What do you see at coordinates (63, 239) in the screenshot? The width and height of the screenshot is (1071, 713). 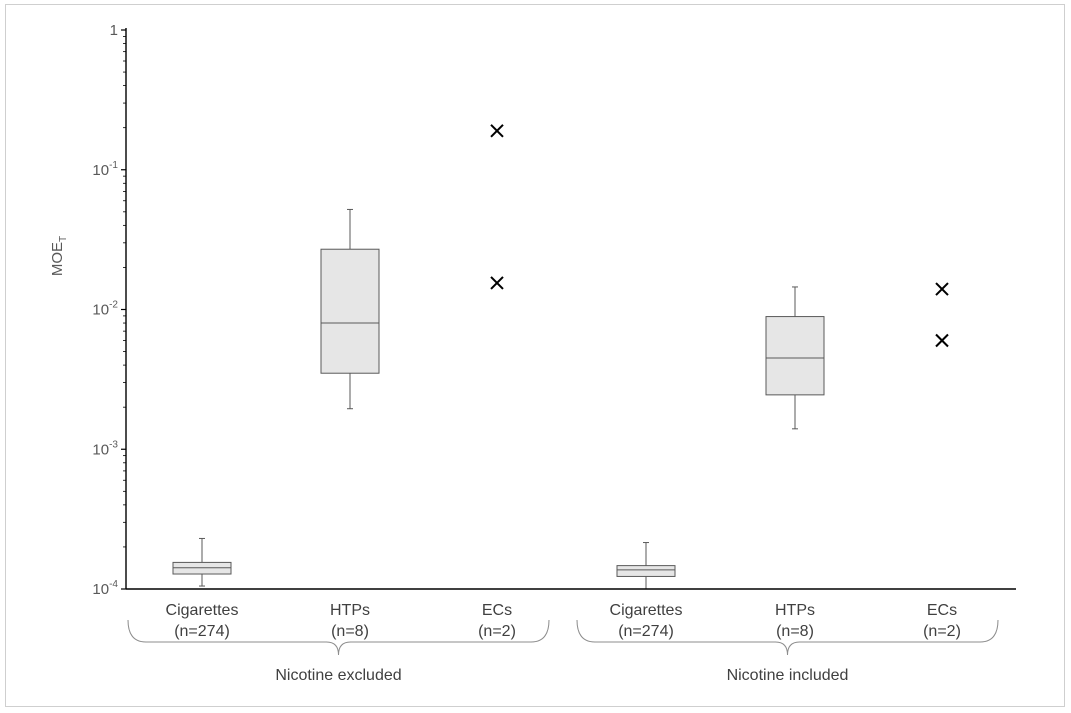 I see `y-axis-title-sub: T` at bounding box center [63, 239].